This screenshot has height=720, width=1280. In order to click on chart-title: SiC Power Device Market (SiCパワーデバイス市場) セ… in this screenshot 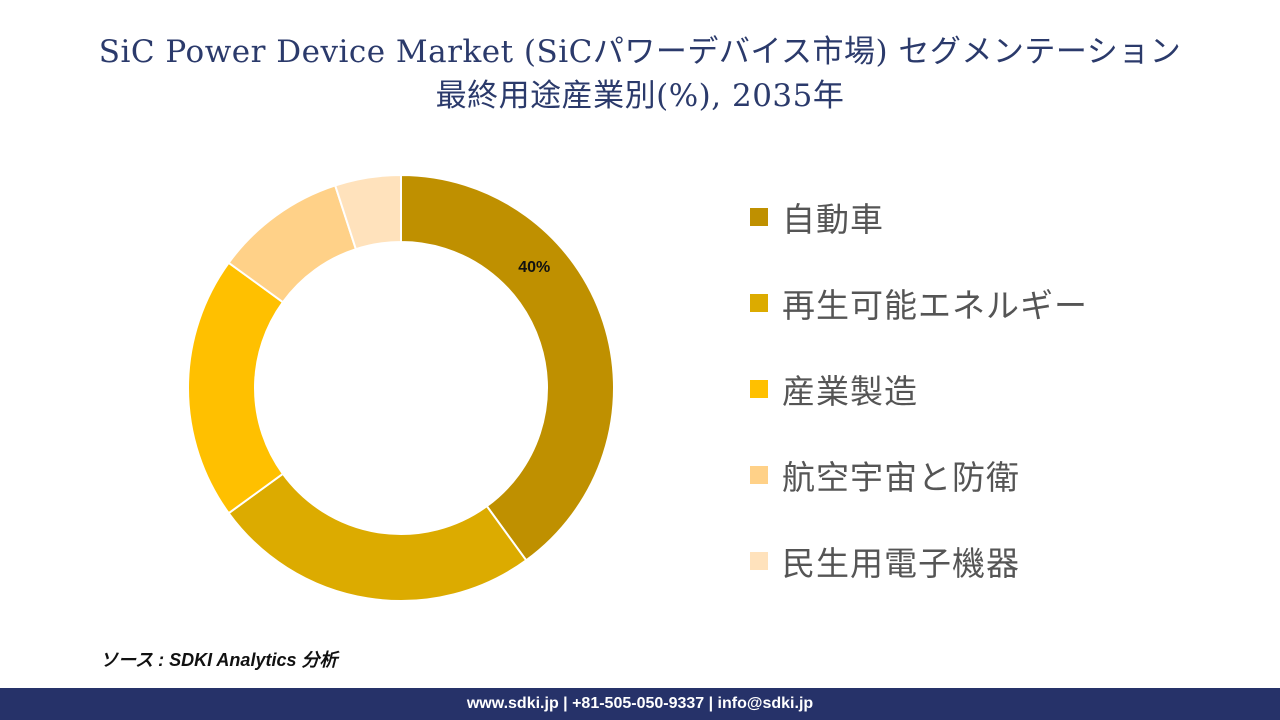, I will do `click(640, 74)`.